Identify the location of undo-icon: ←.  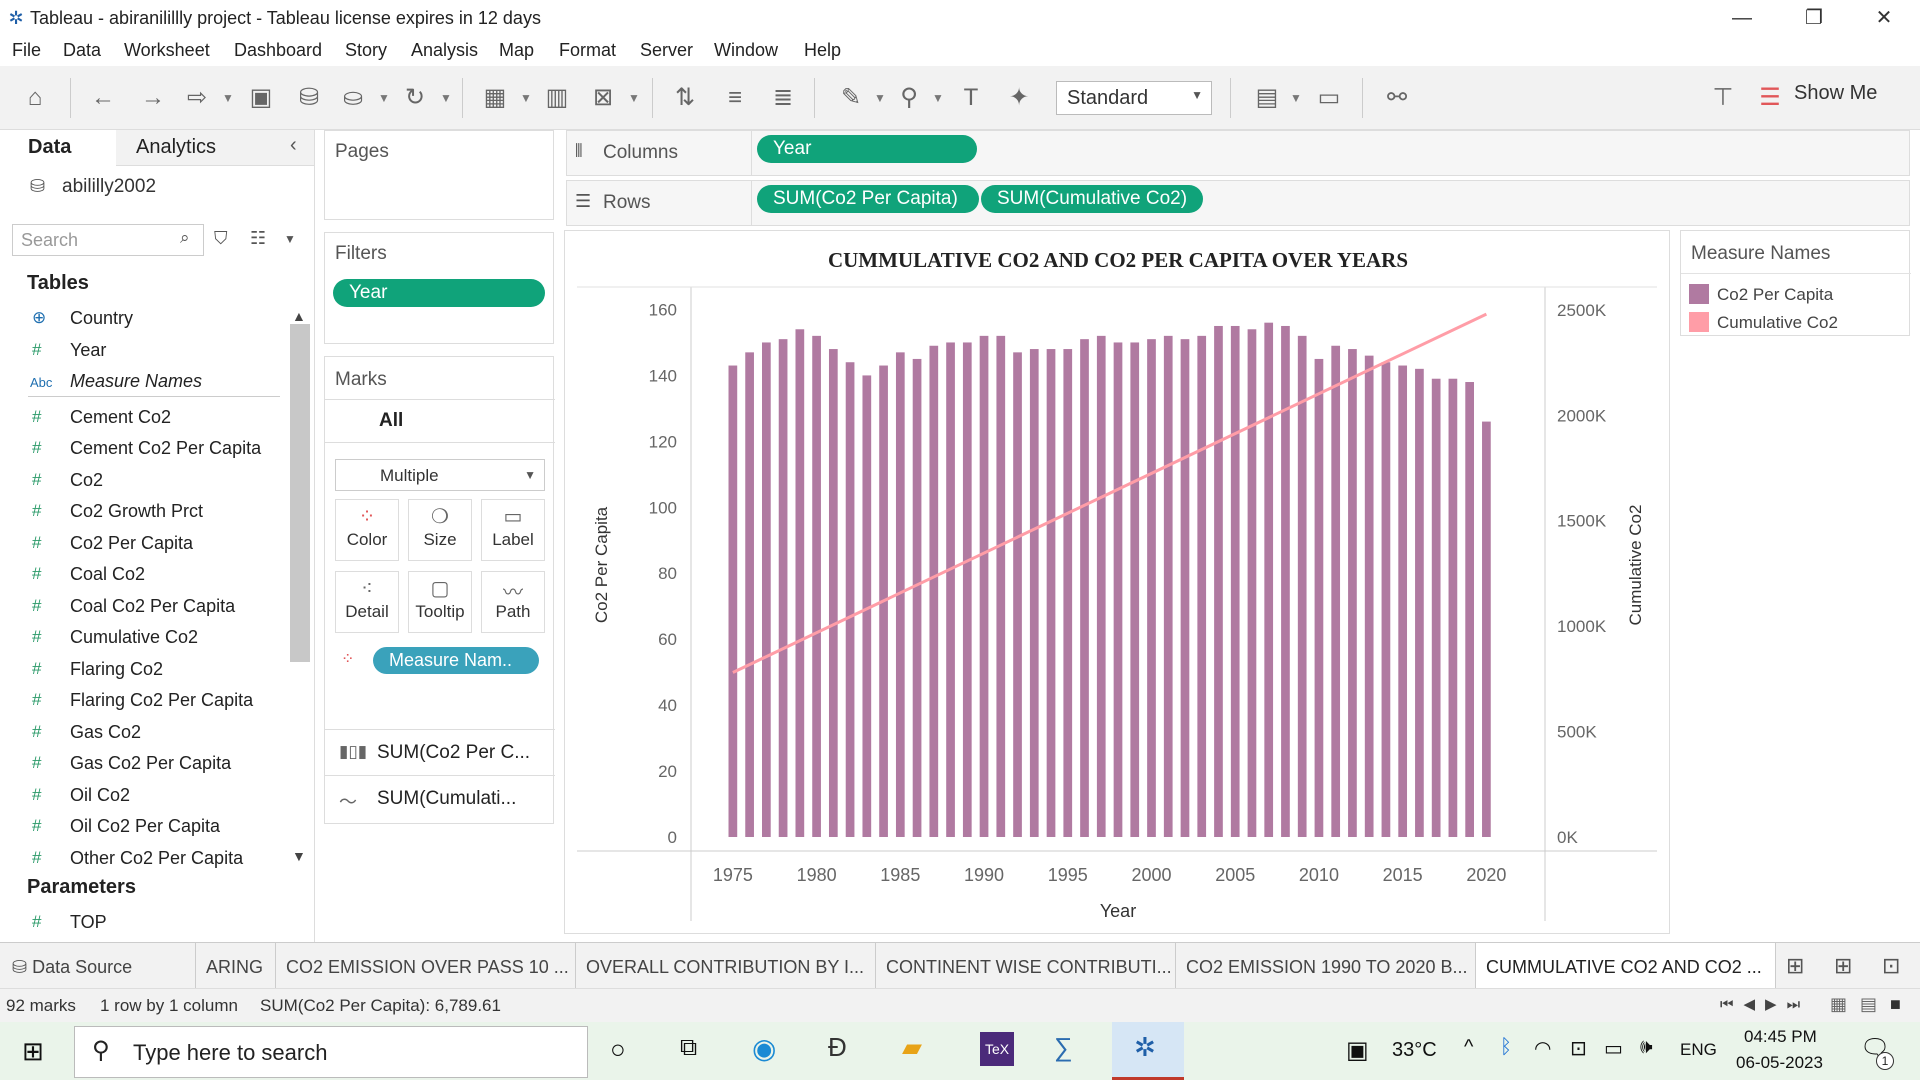
(103, 97).